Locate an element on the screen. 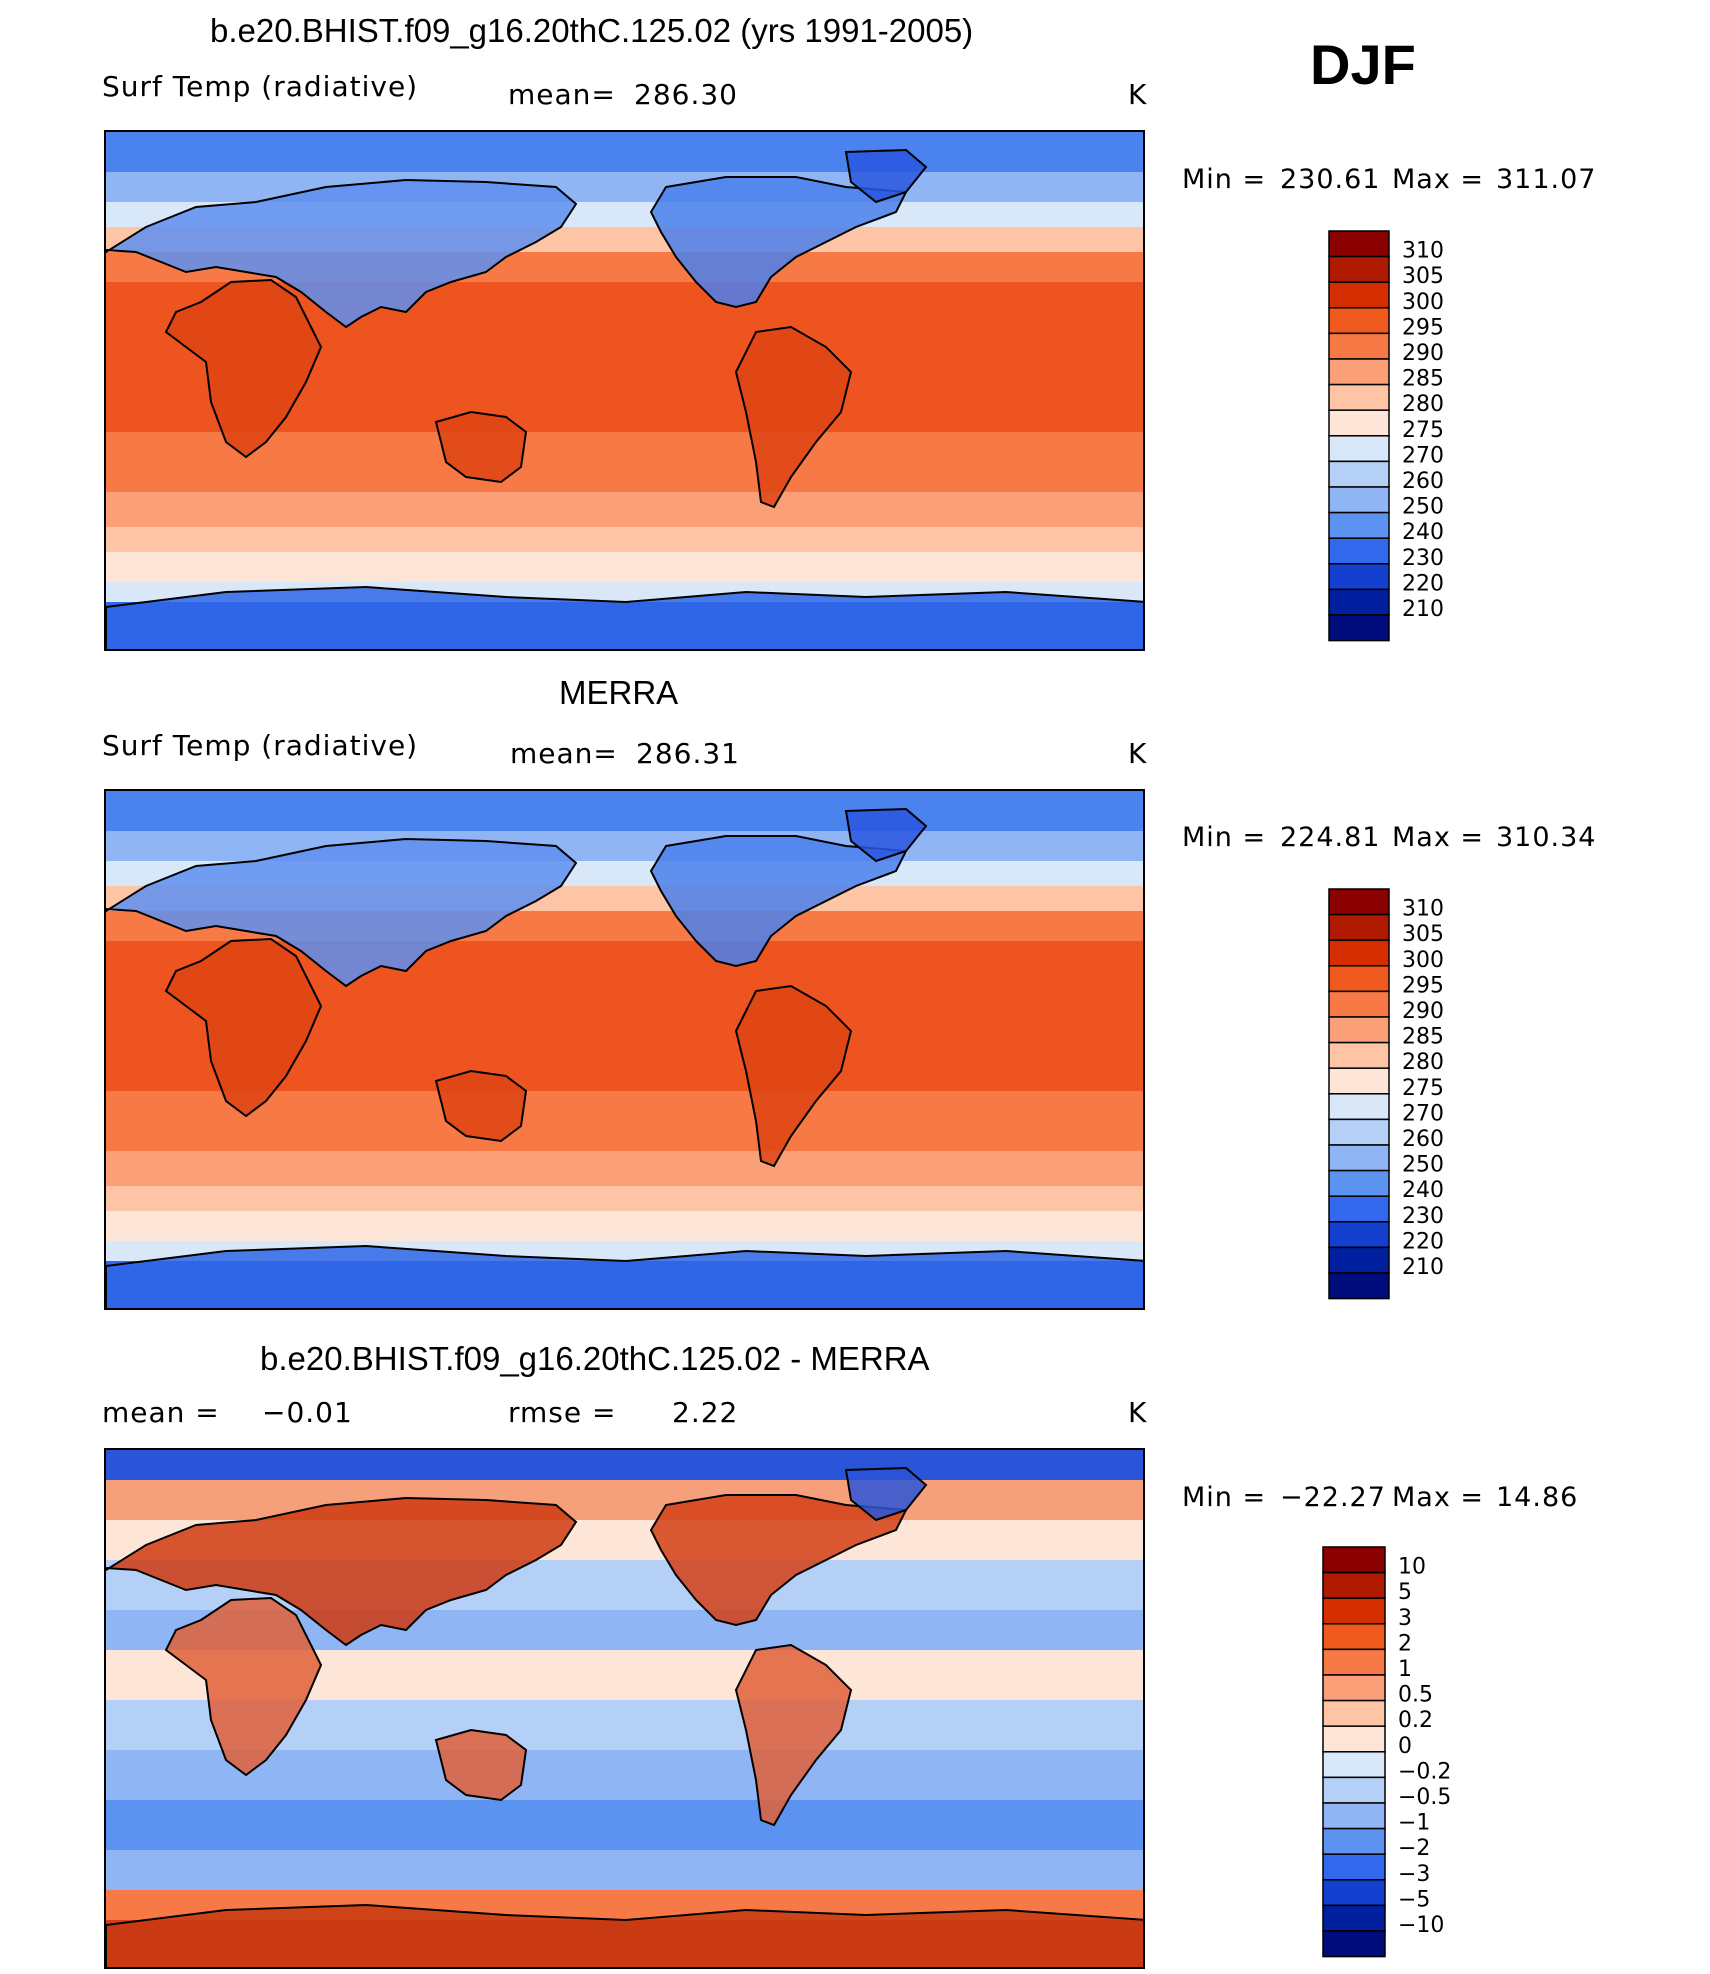 The image size is (1710, 1974). colorbar-tick-label: 220 is located at coordinates (1423, 1241).